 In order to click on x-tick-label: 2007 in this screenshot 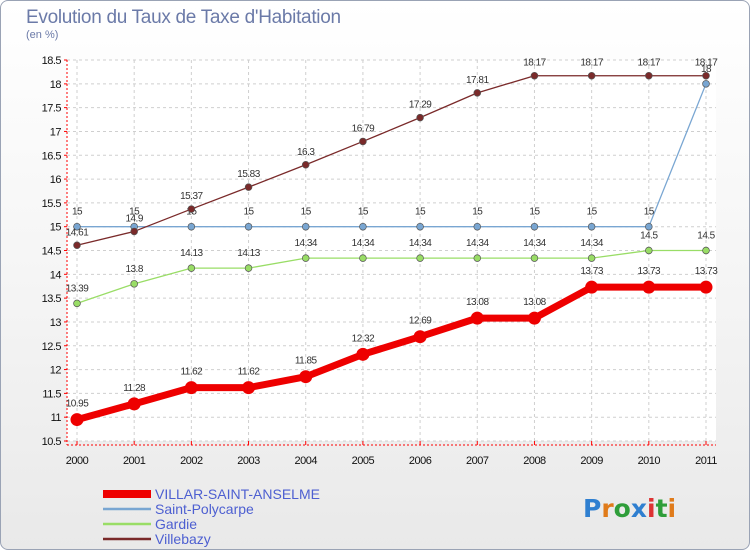, I will do `click(477, 461)`.